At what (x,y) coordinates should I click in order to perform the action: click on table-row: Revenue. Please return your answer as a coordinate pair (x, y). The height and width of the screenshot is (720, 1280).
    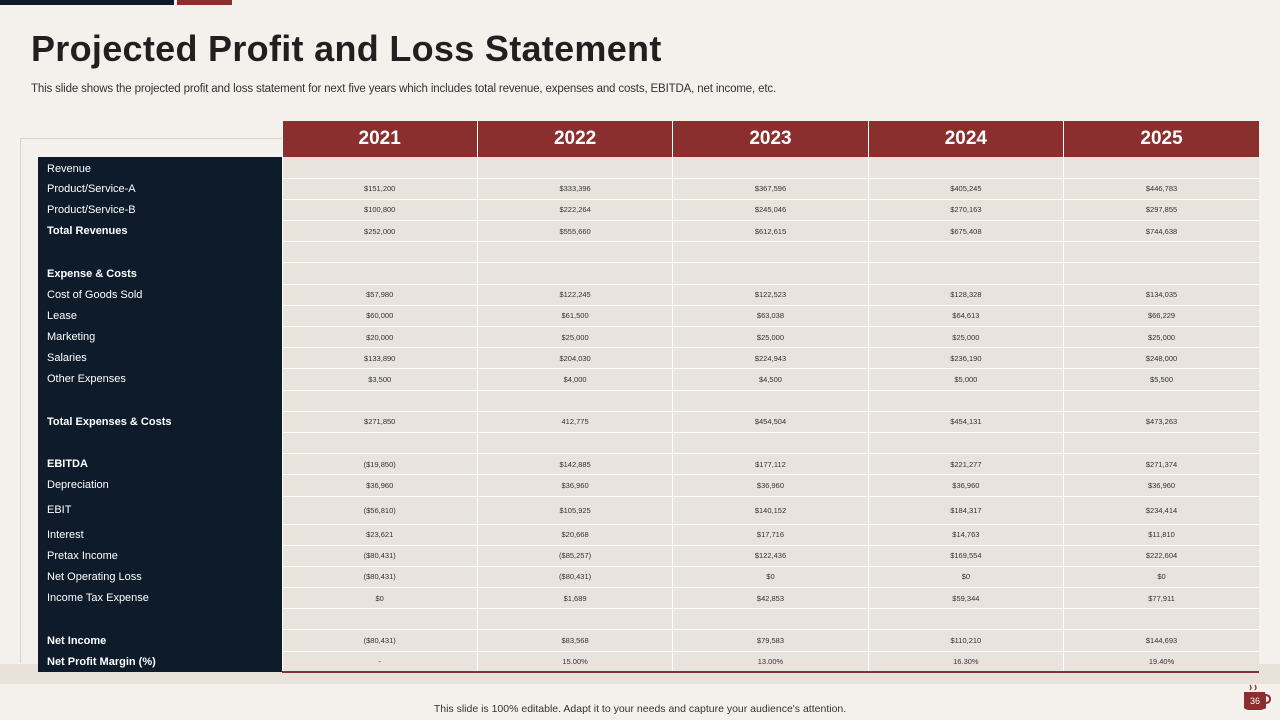
    Looking at the image, I should click on (648, 168).